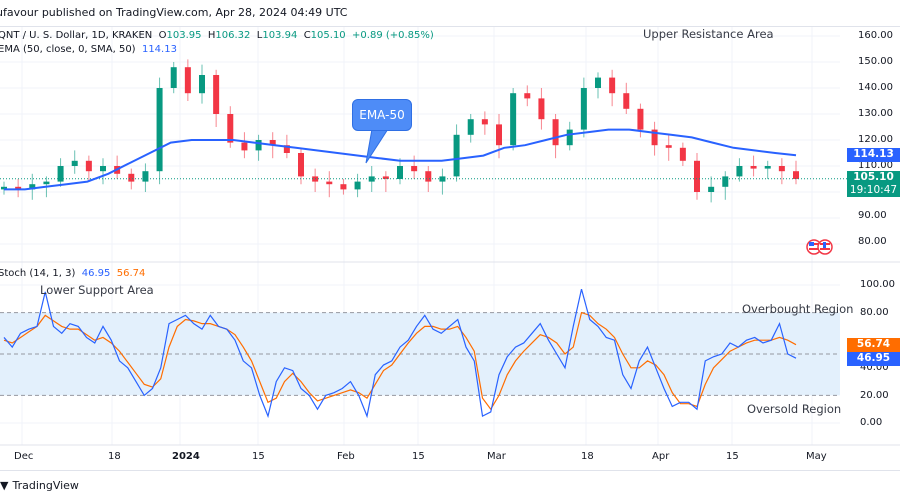  I want to click on footer: ▼ TradingView, so click(450, 485).